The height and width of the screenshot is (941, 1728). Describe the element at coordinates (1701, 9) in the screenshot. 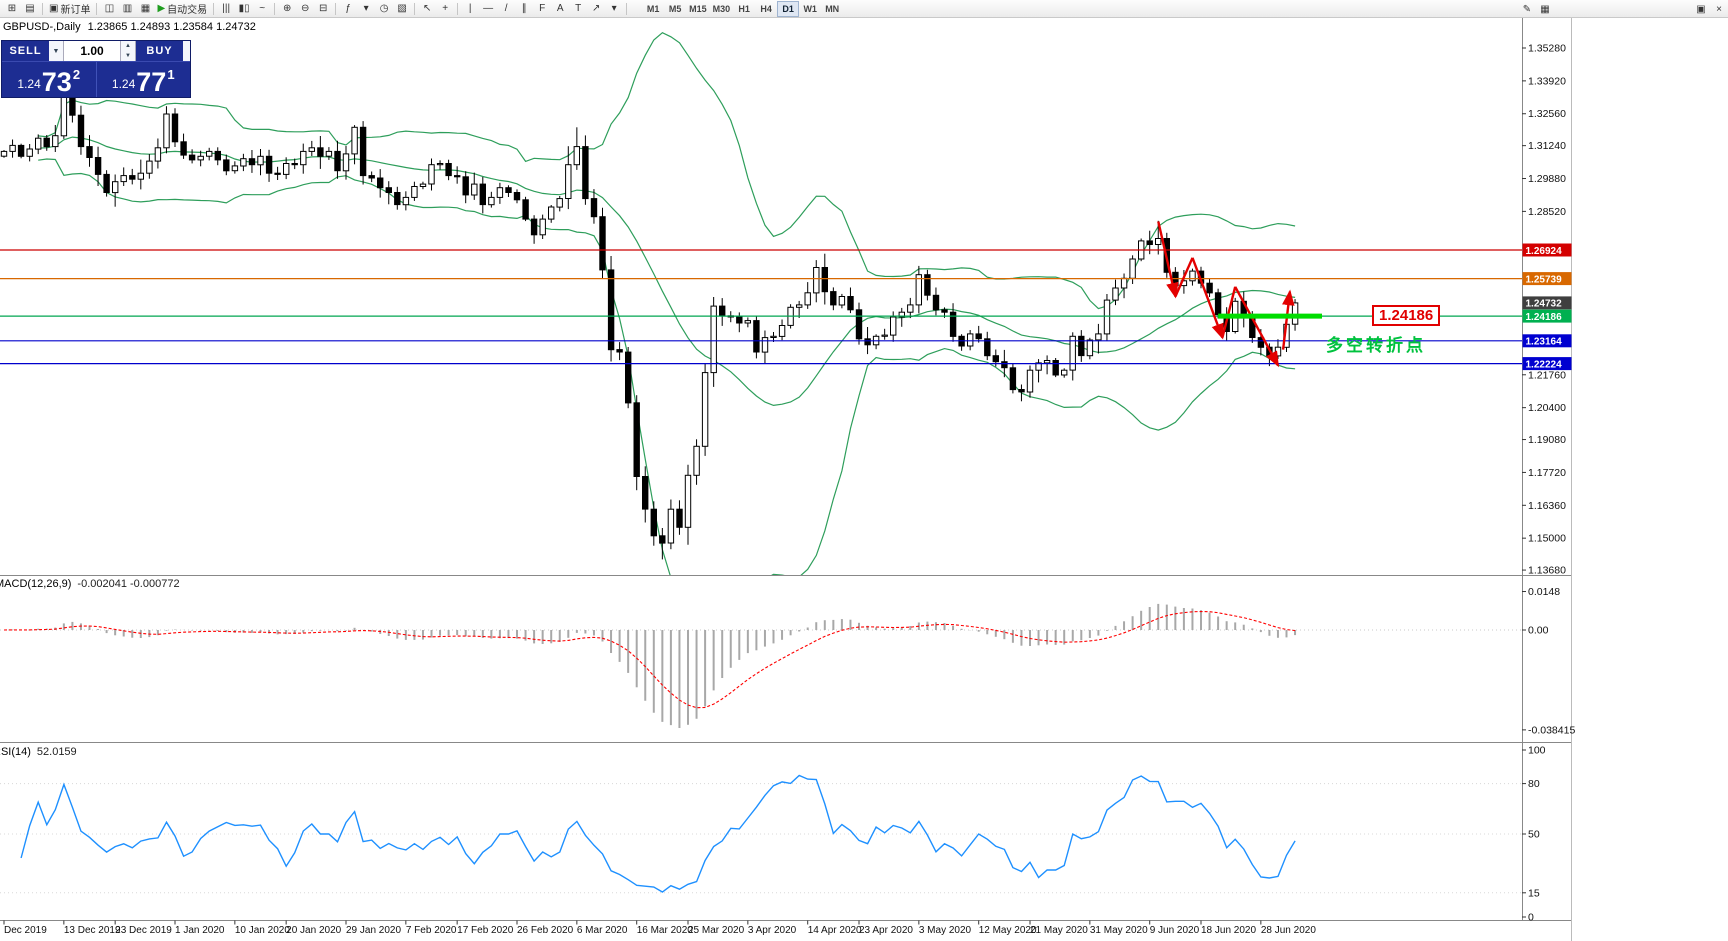

I see `window-restore-button: ▣` at that location.